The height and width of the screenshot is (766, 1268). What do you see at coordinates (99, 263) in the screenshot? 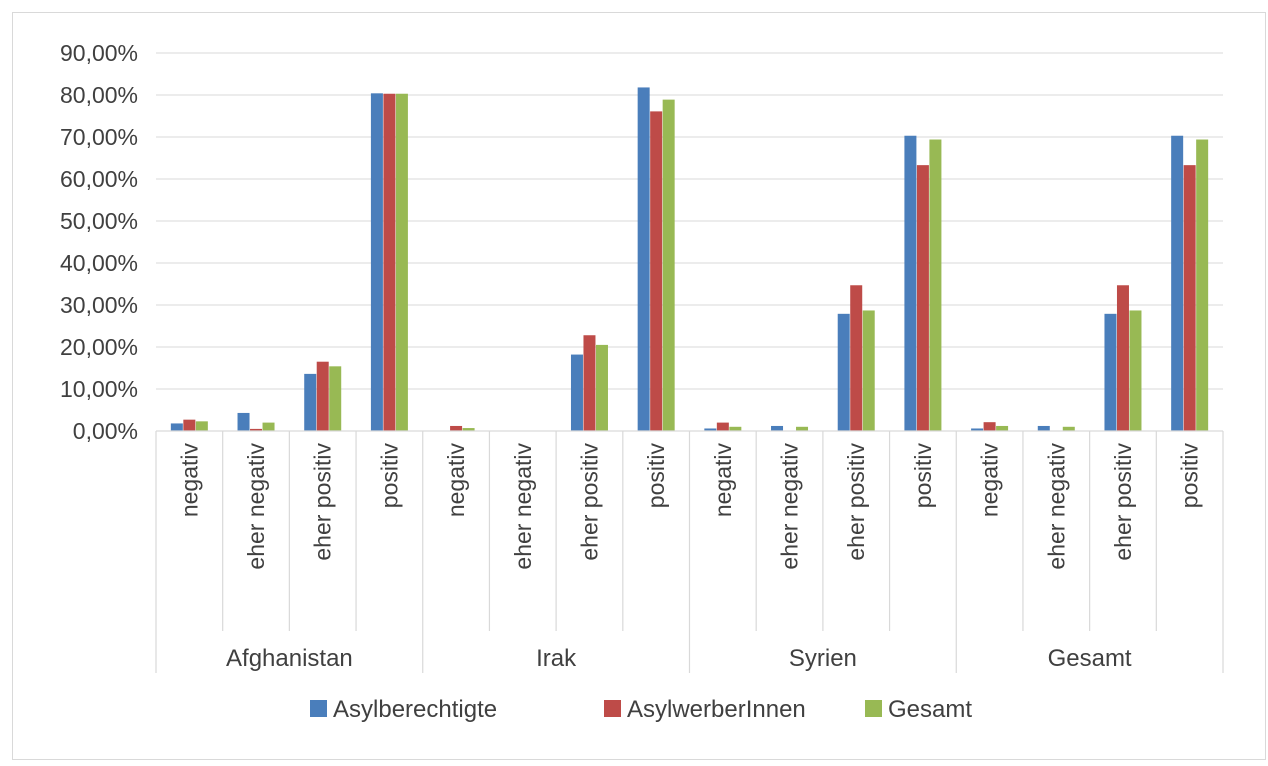
I see `y-tick-label: 40,00%` at bounding box center [99, 263].